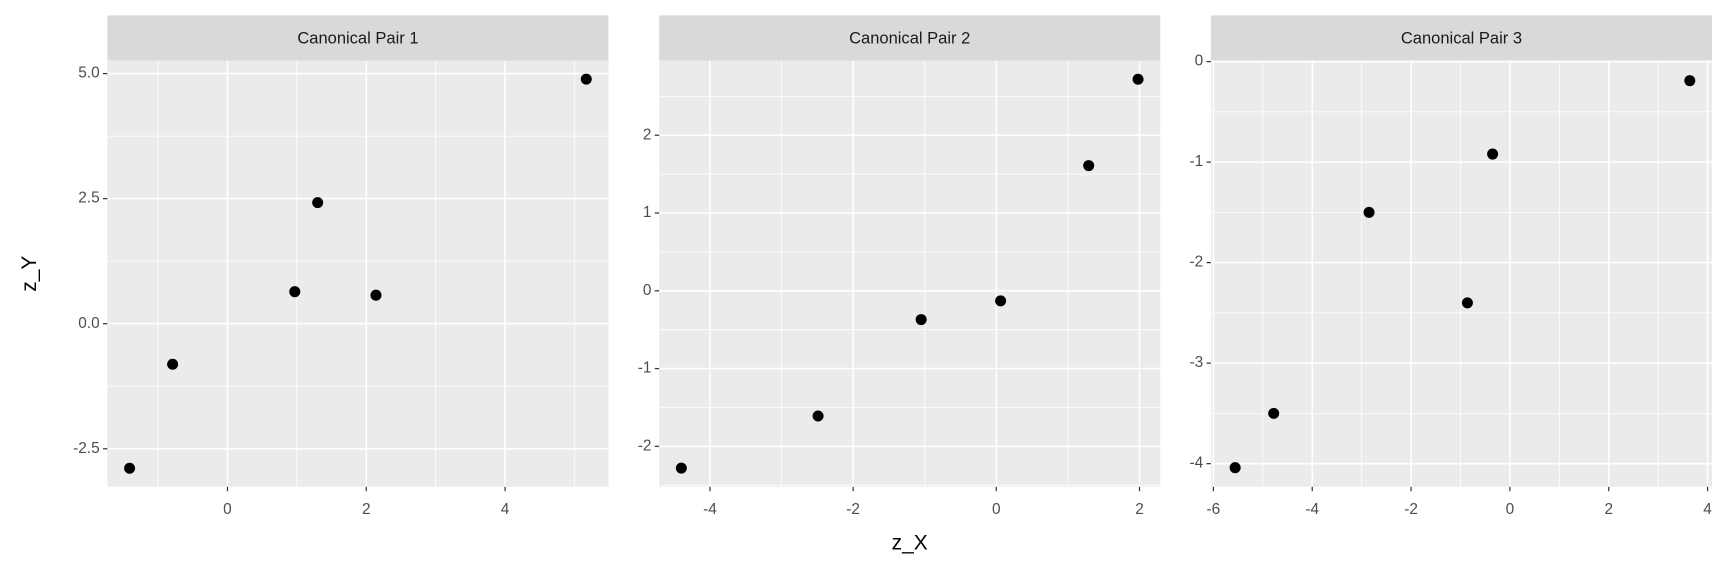 Image resolution: width=1728 pixels, height=576 pixels. I want to click on y-tick-label: 2.5, so click(88, 198).